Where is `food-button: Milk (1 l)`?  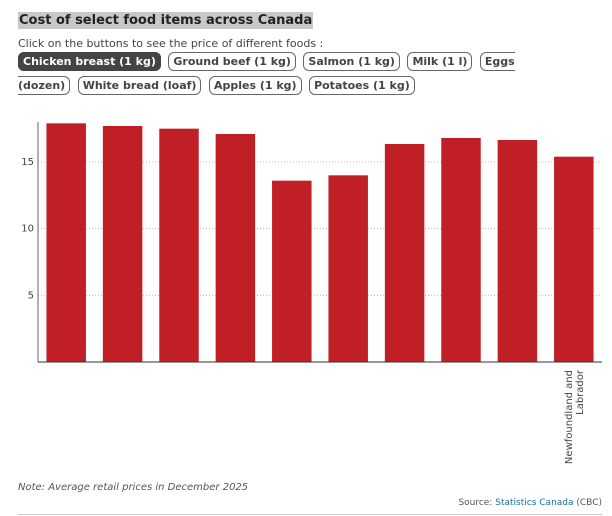 food-button: Milk (1 l) is located at coordinates (440, 61).